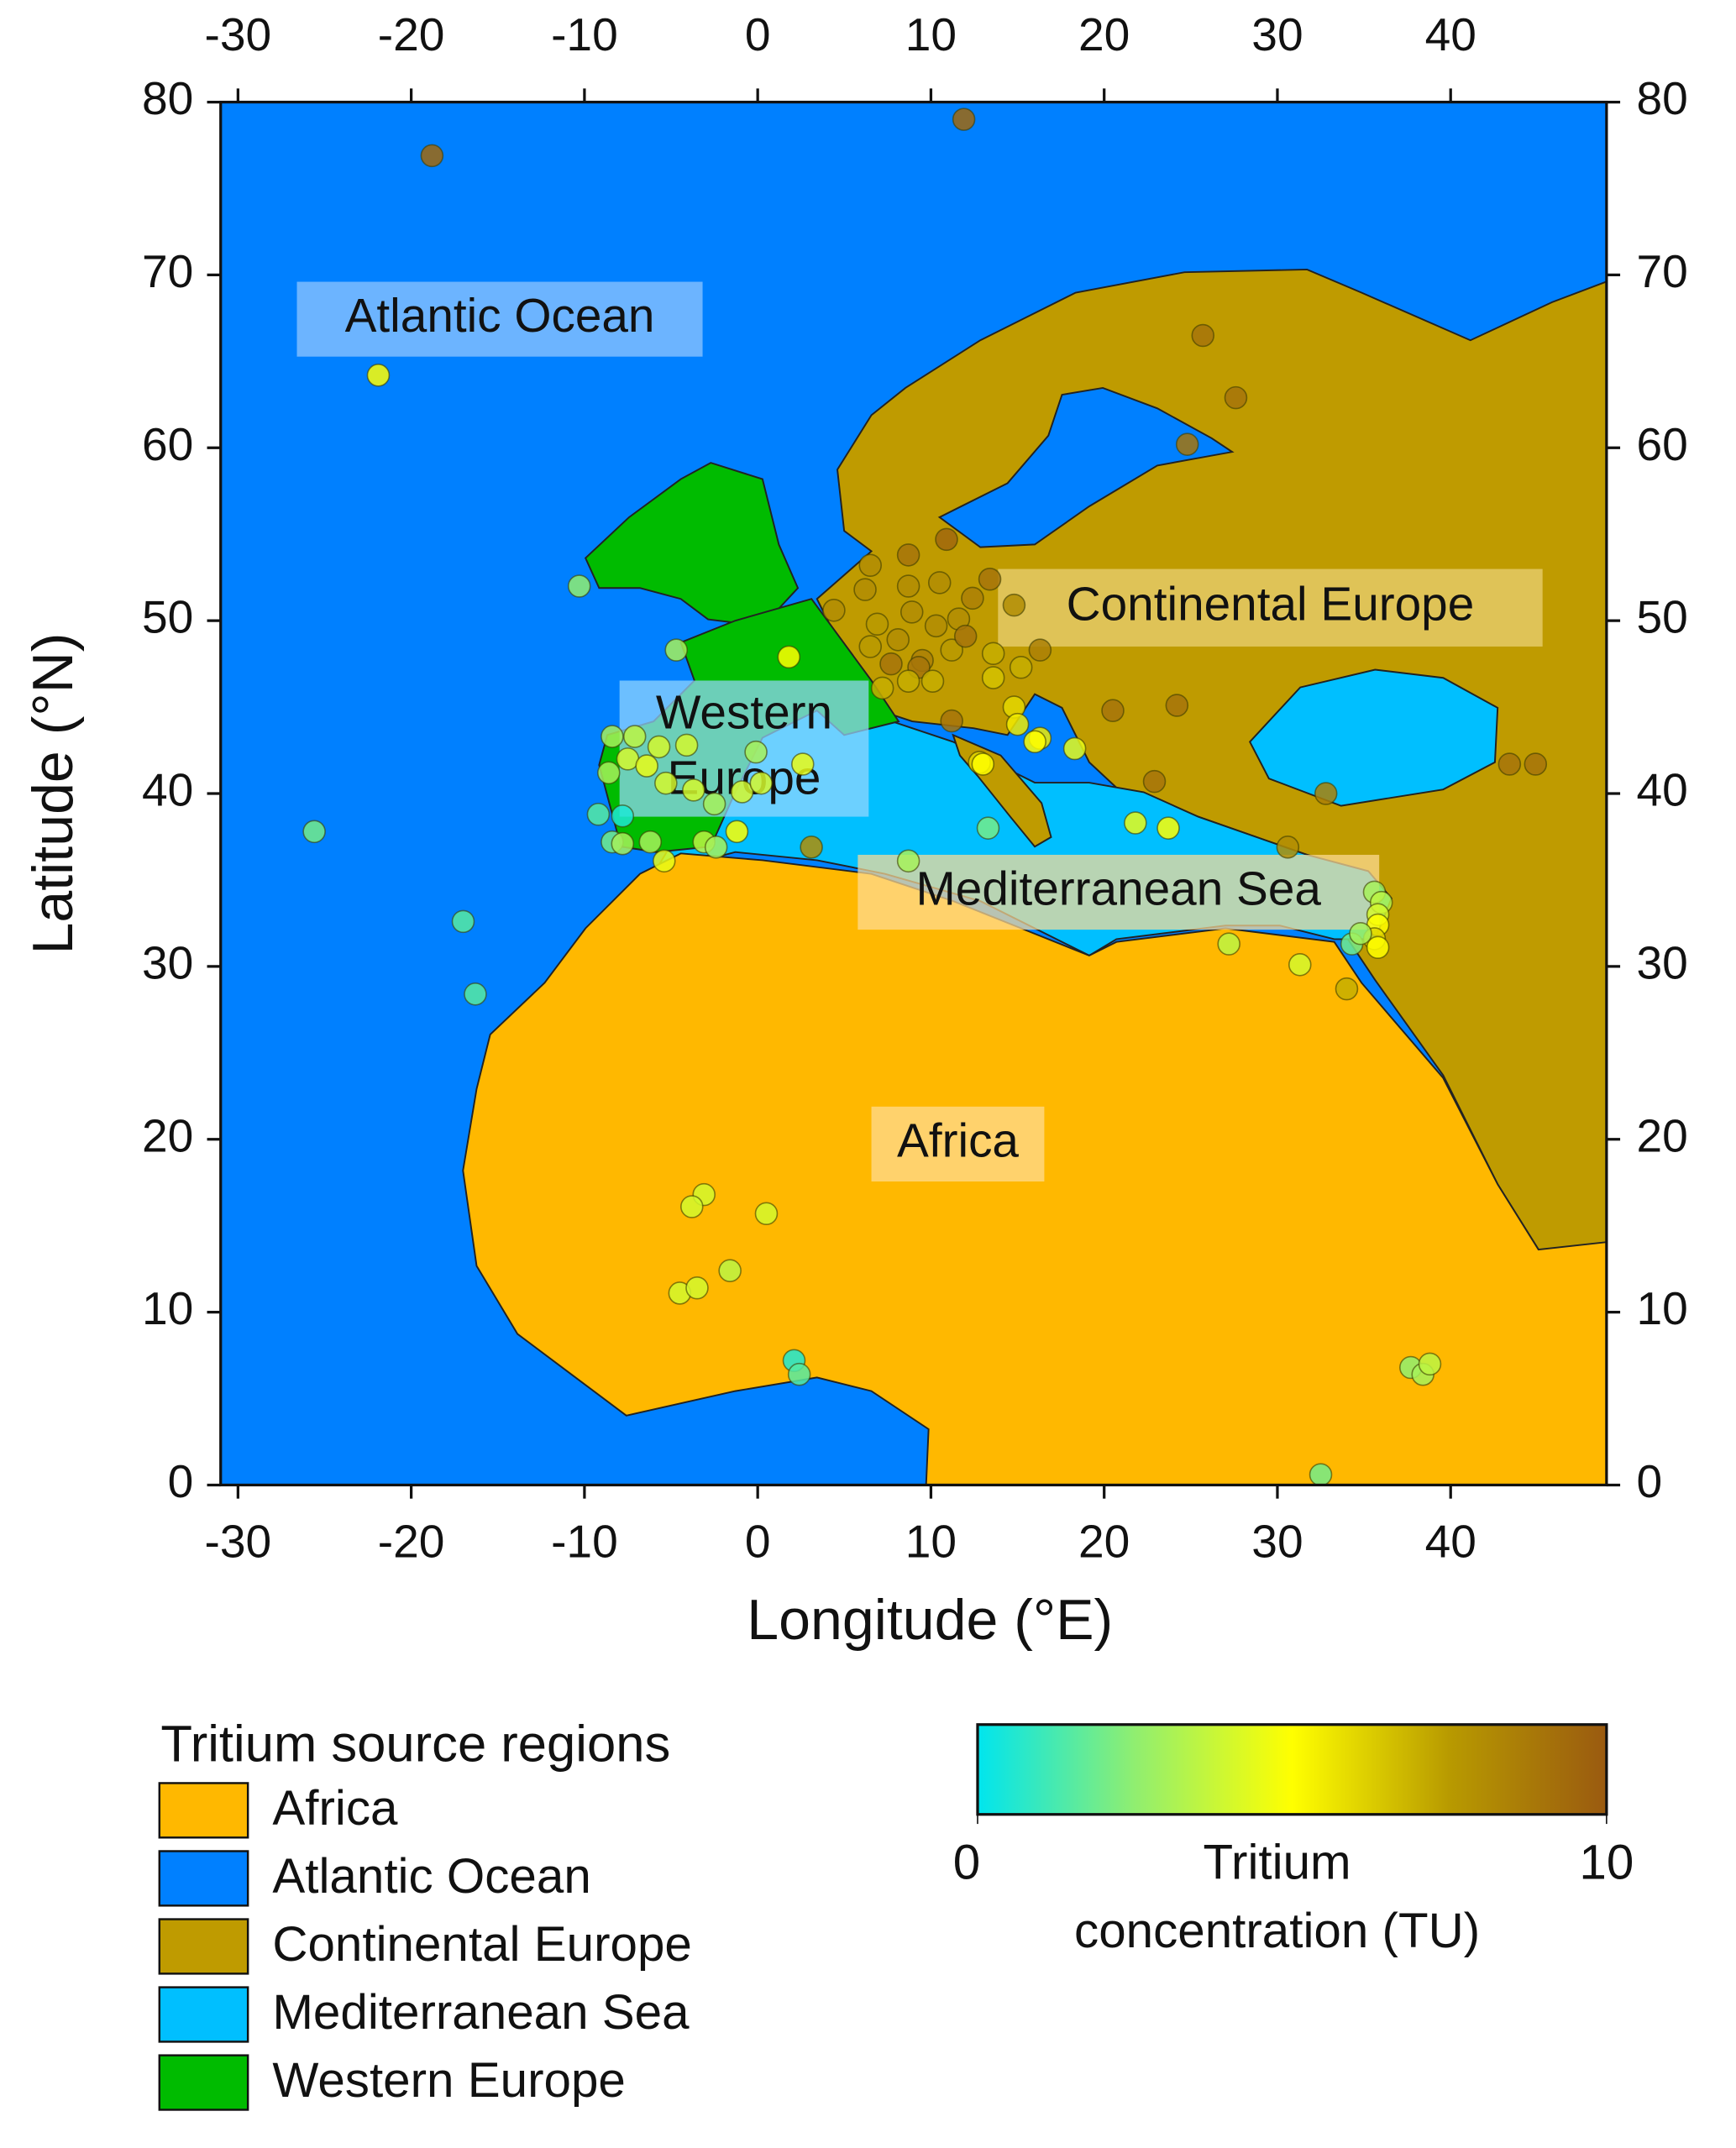 This screenshot has height=2148, width=1736. I want to click on y-tick-label: 60, so click(167, 444).